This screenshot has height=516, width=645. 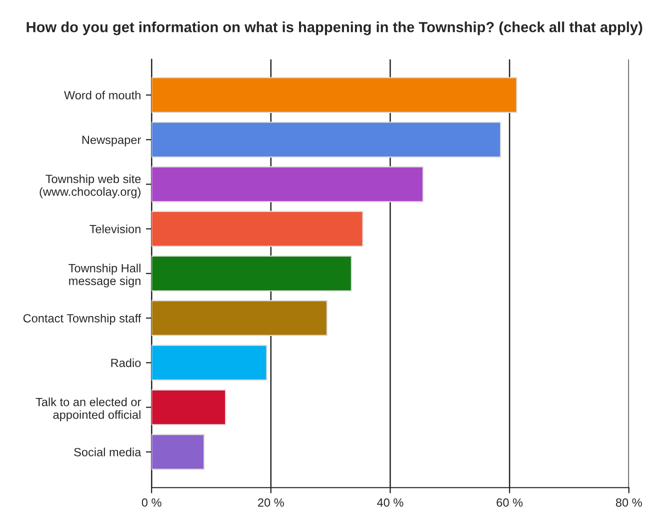 I want to click on y-tick-label: Contact Township staff, so click(x=82, y=319).